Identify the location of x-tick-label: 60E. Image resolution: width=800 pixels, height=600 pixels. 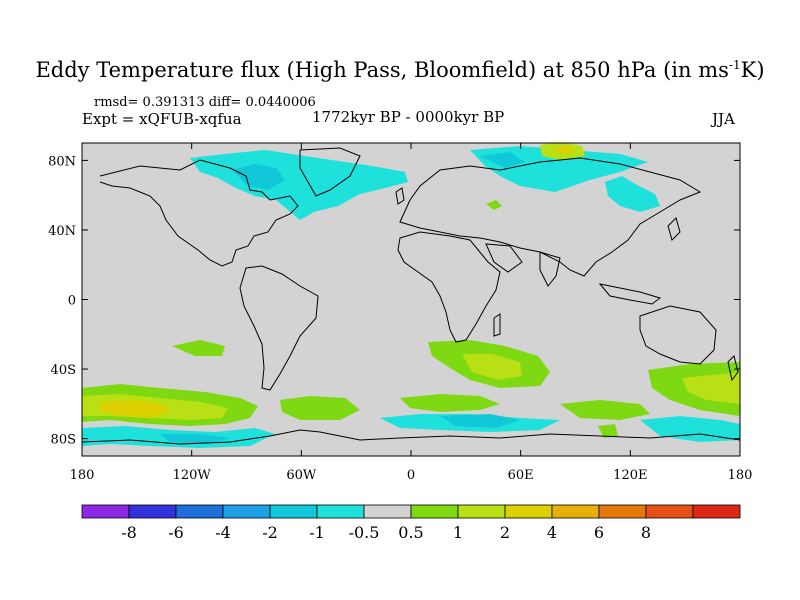
(521, 475).